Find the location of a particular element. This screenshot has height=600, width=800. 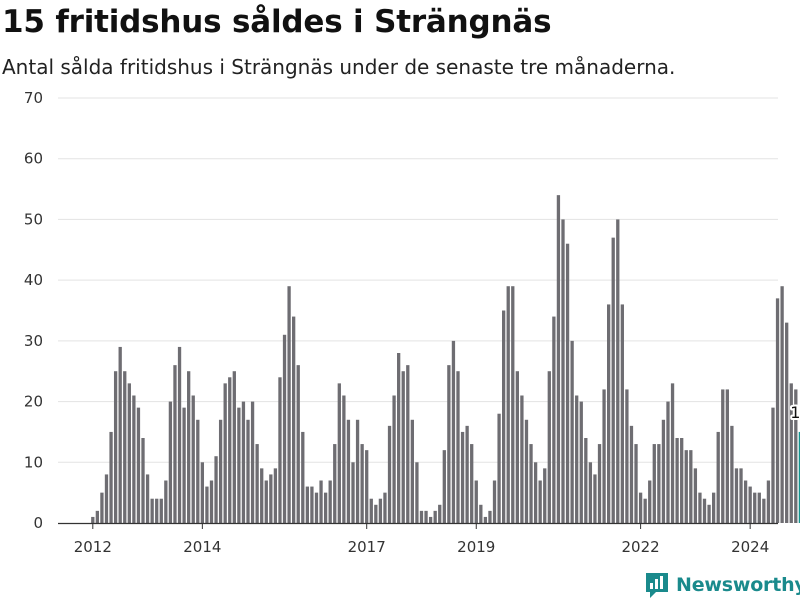

latest-value-label: 15 is located at coordinates (795, 412).